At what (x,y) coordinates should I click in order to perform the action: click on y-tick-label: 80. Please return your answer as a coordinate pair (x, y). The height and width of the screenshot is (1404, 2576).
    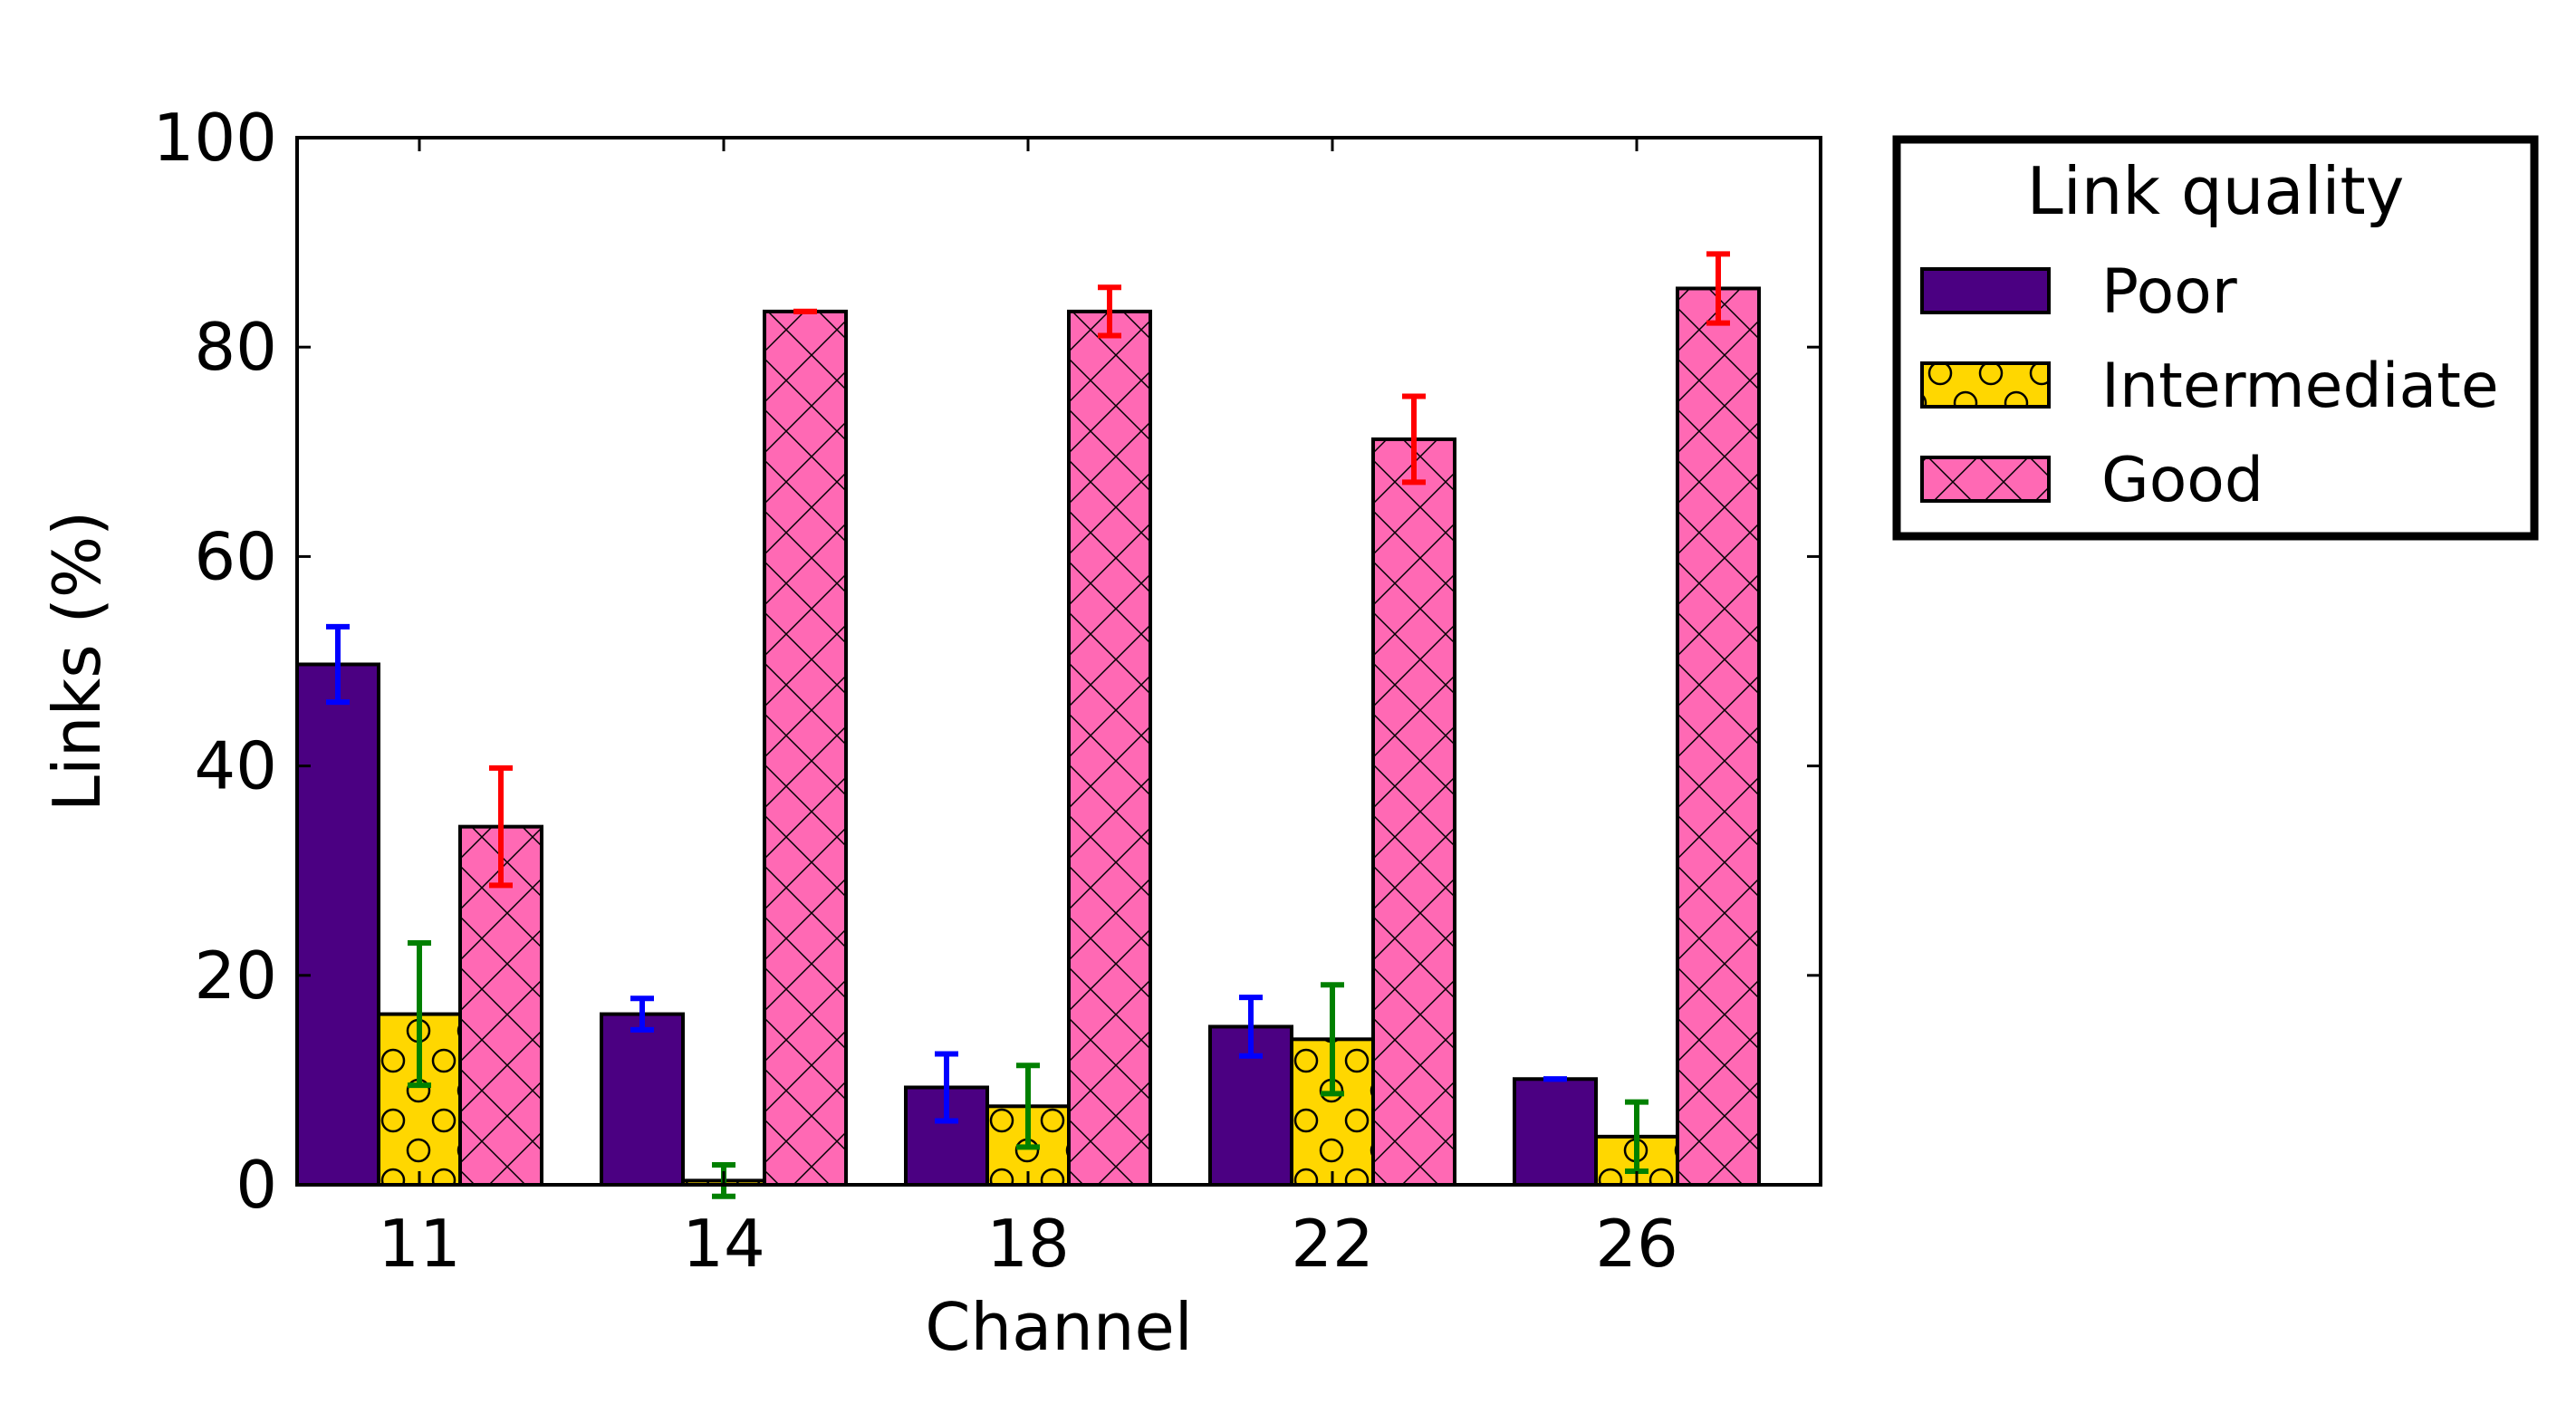
    Looking at the image, I should click on (235, 347).